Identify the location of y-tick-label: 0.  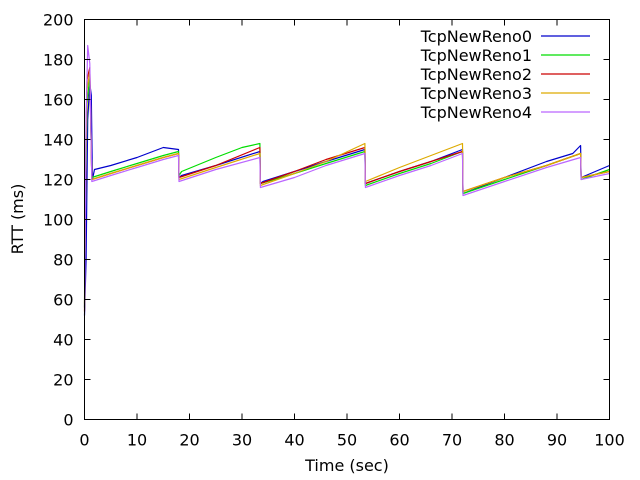
(68, 420).